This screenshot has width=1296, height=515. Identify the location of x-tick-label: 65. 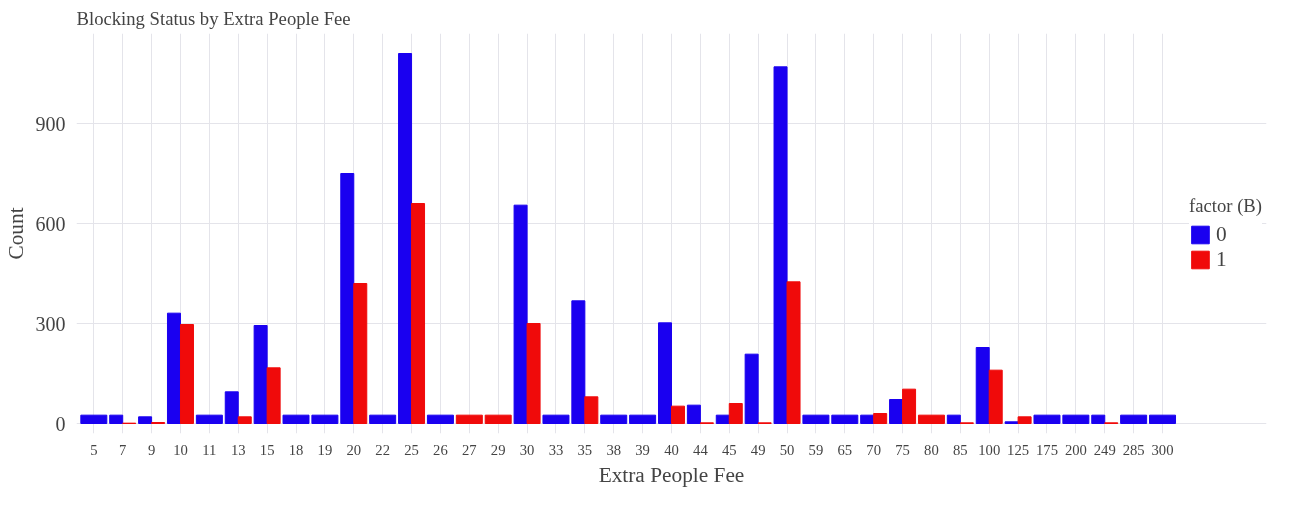
(845, 449).